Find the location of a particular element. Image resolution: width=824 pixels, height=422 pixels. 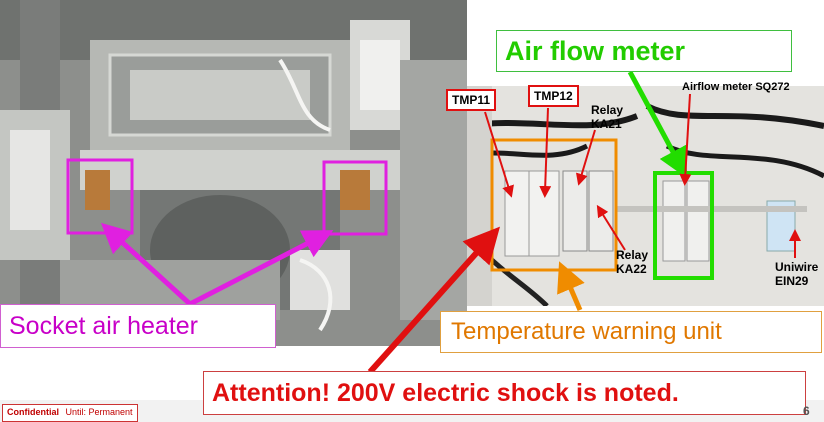

attention-warning: Attention! 200V electric shock is noted. is located at coordinates (504, 393).